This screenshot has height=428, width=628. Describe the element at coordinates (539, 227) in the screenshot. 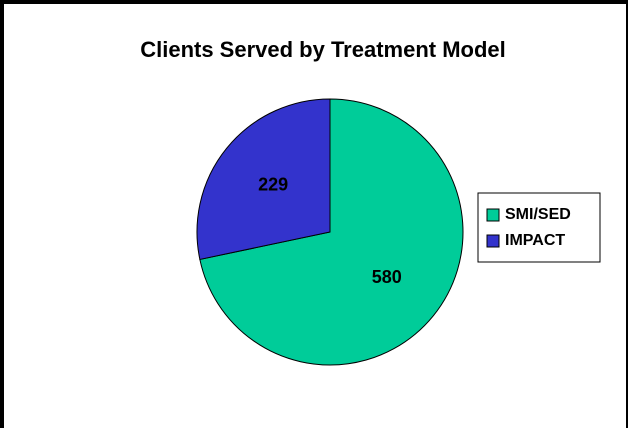

I see `legend-box` at that location.